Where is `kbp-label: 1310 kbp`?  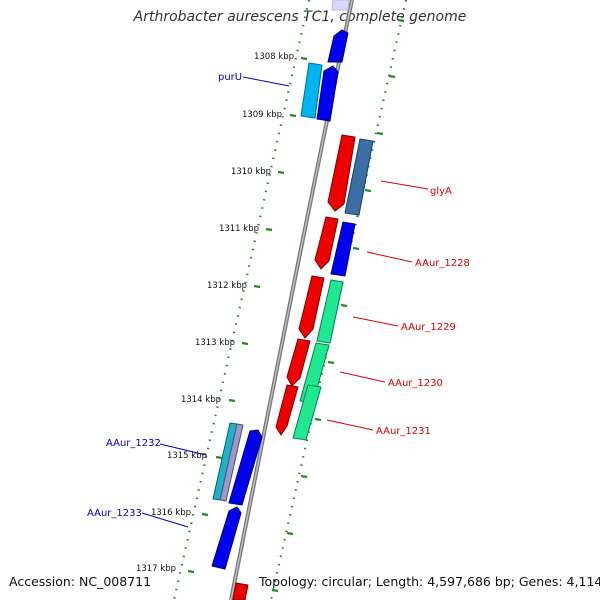
kbp-label: 1310 kbp is located at coordinates (251, 172).